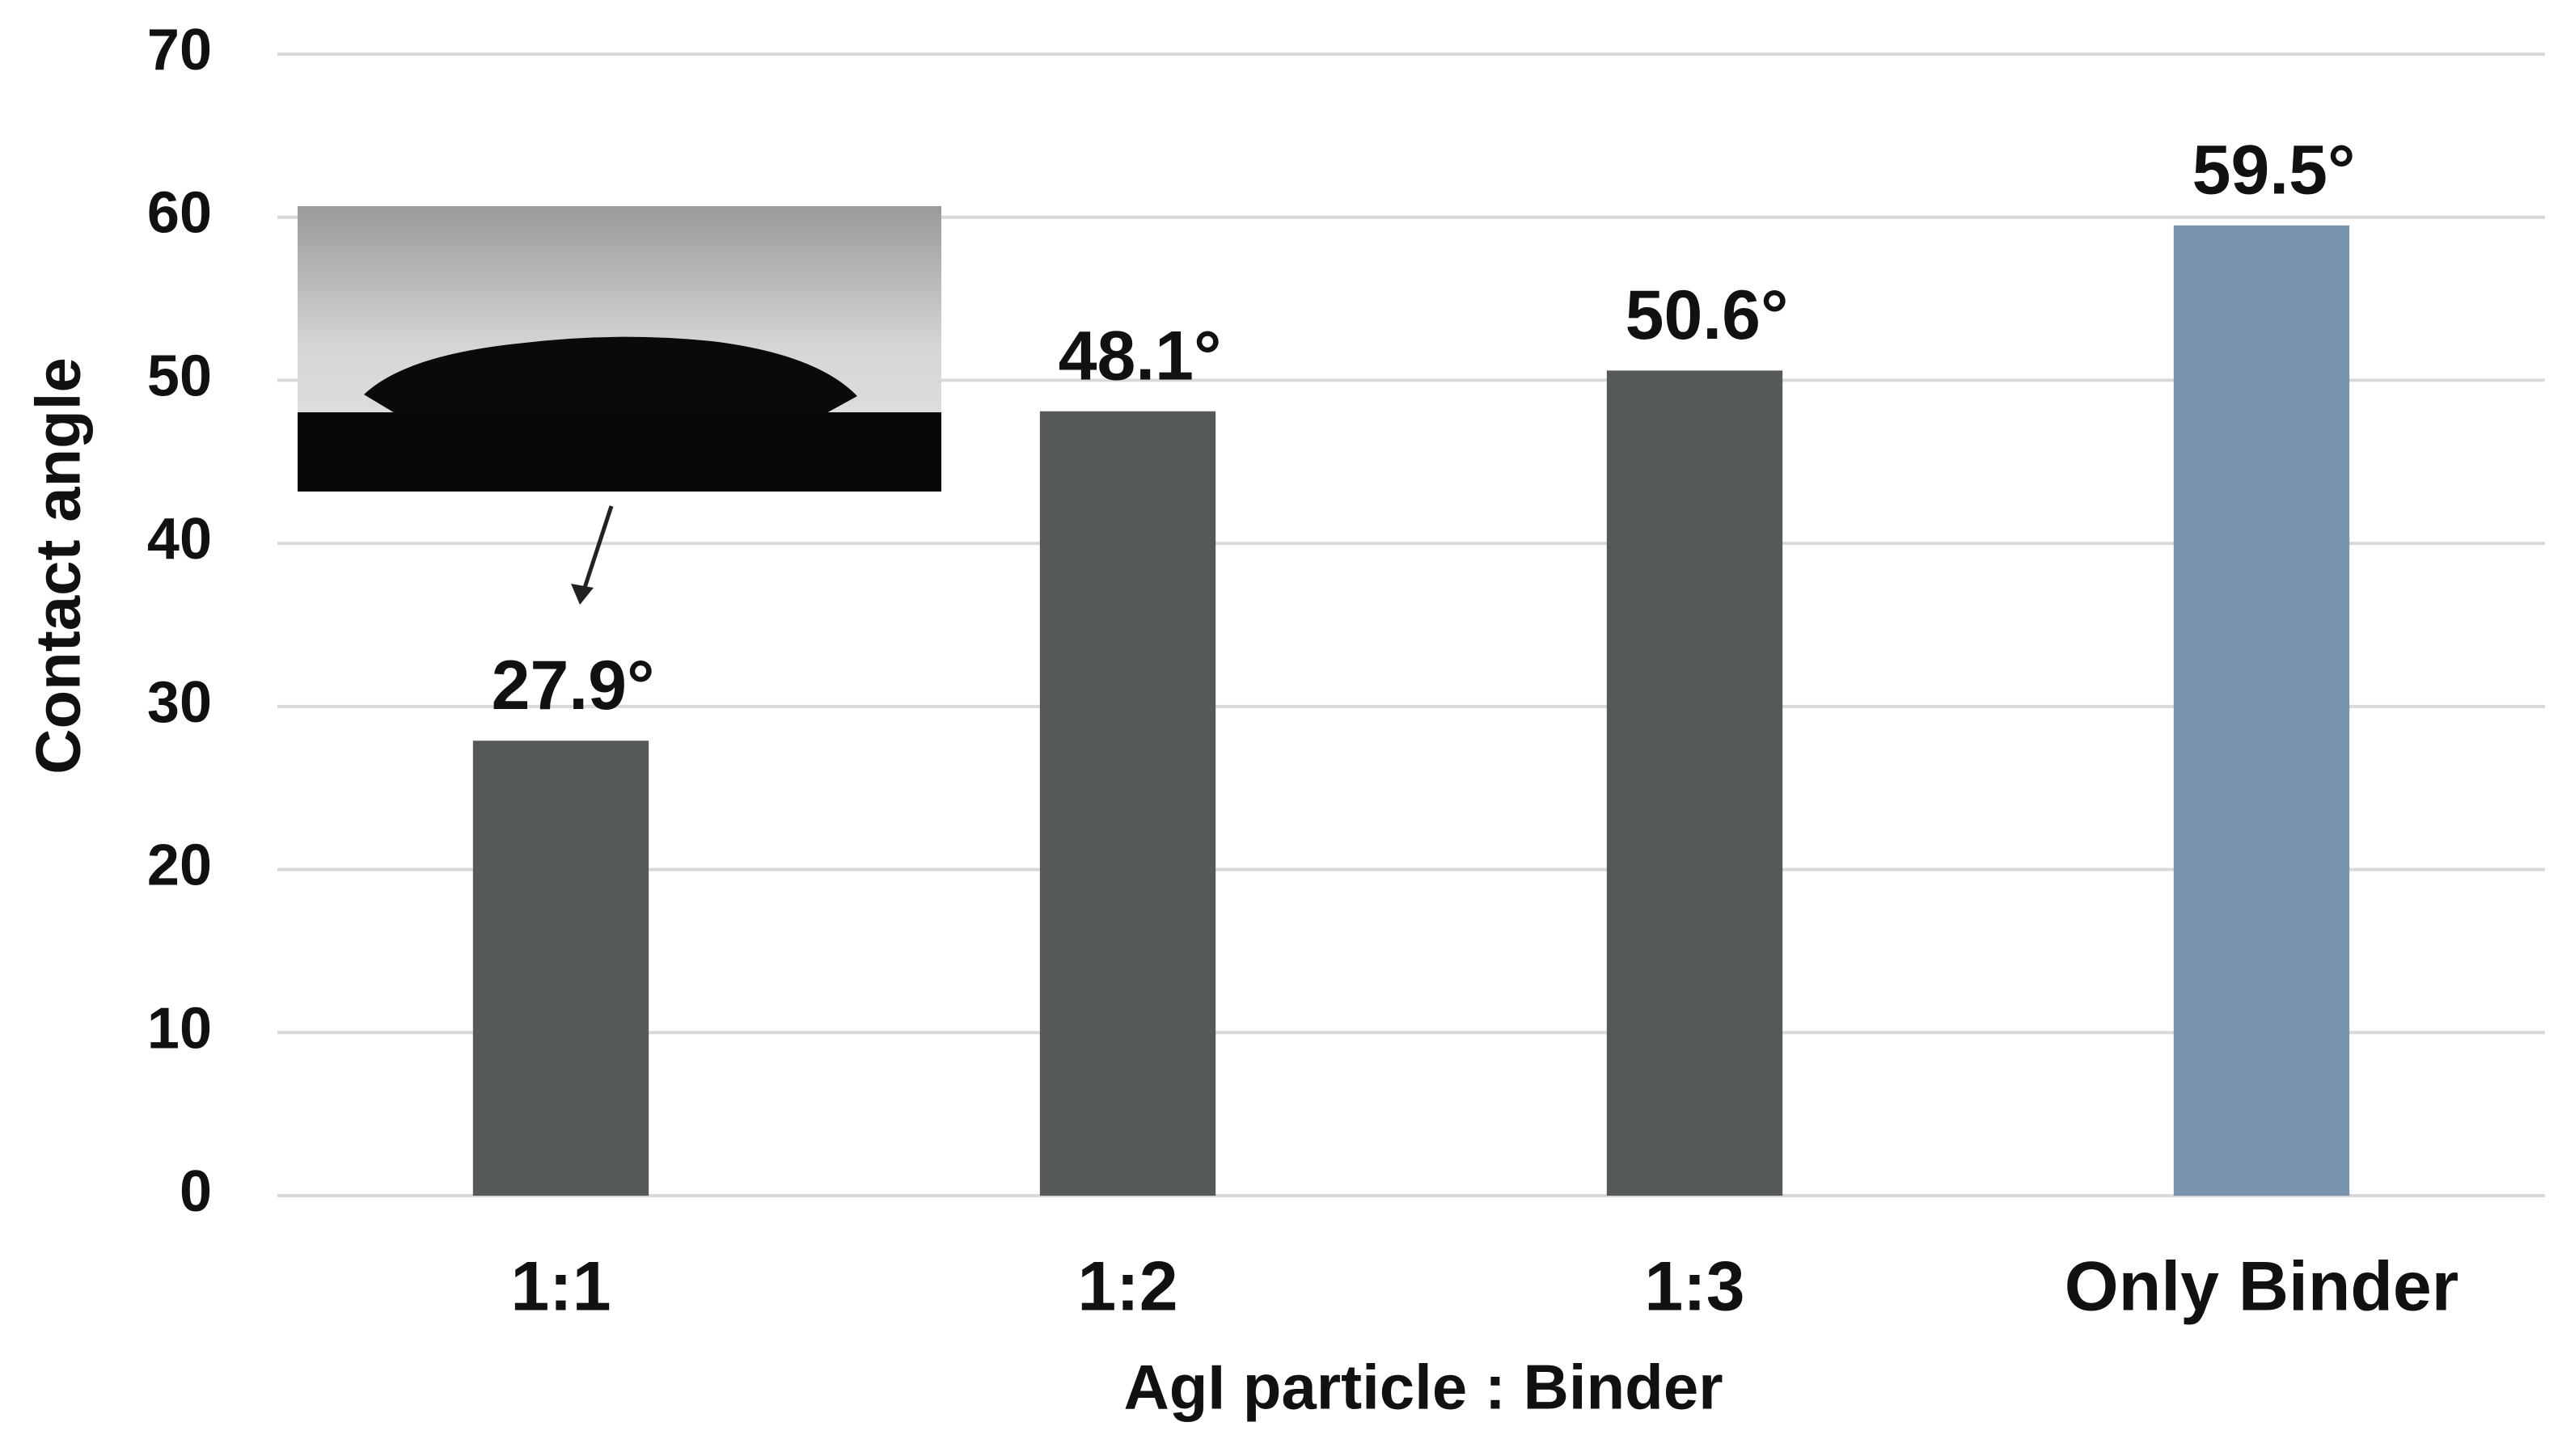  What do you see at coordinates (179, 376) in the screenshot?
I see `y-tick-label: 50` at bounding box center [179, 376].